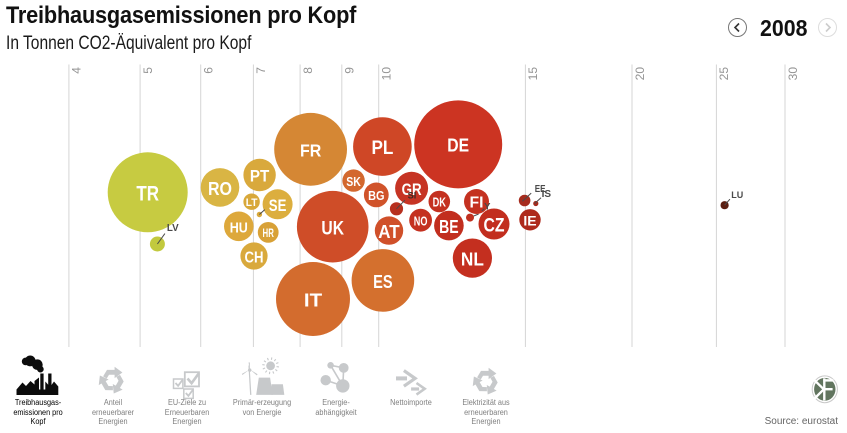 Image resolution: width=847 pixels, height=433 pixels. Describe the element at coordinates (547, 194) in the screenshot. I see `svg-text: IS` at that location.